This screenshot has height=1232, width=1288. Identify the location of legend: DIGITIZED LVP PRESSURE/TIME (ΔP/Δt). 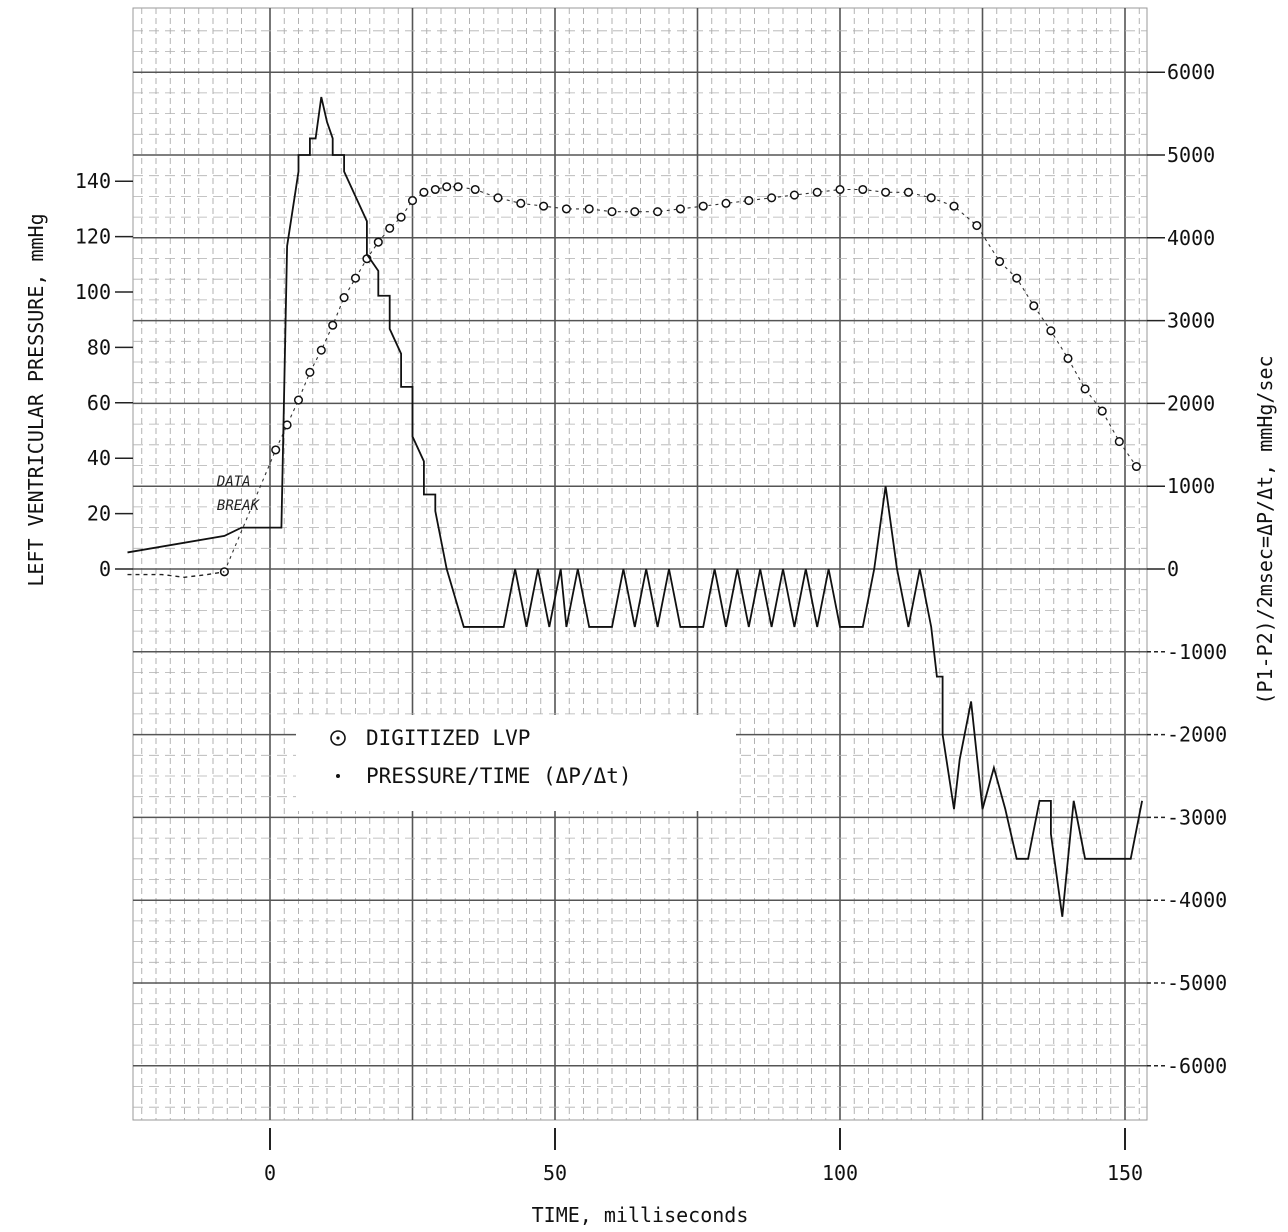
(516, 763).